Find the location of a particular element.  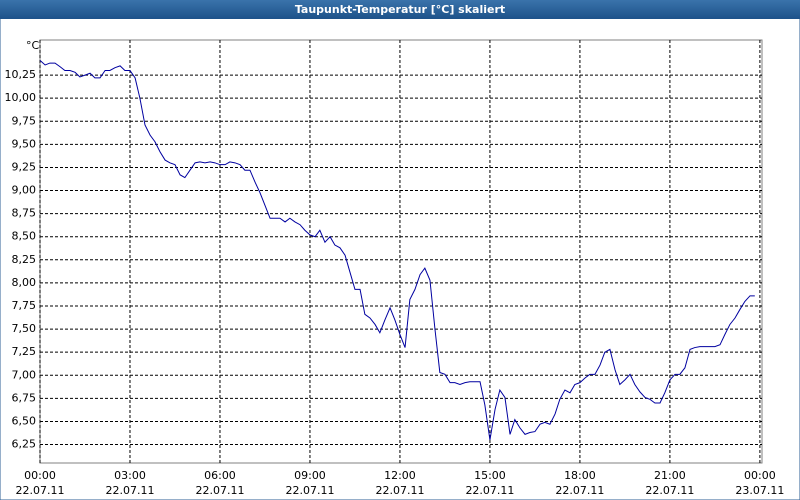

y-tick-label: 9,75 is located at coordinates (24, 120).